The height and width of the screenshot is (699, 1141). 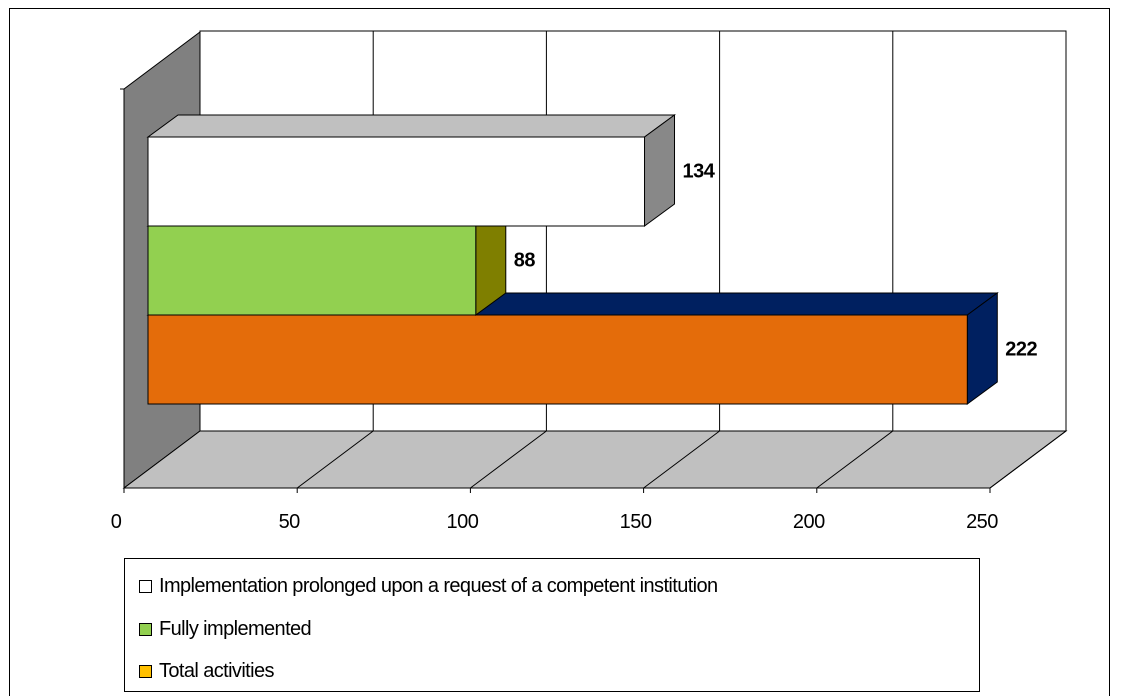 I want to click on bar-top-implementation, so click(x=411, y=126).